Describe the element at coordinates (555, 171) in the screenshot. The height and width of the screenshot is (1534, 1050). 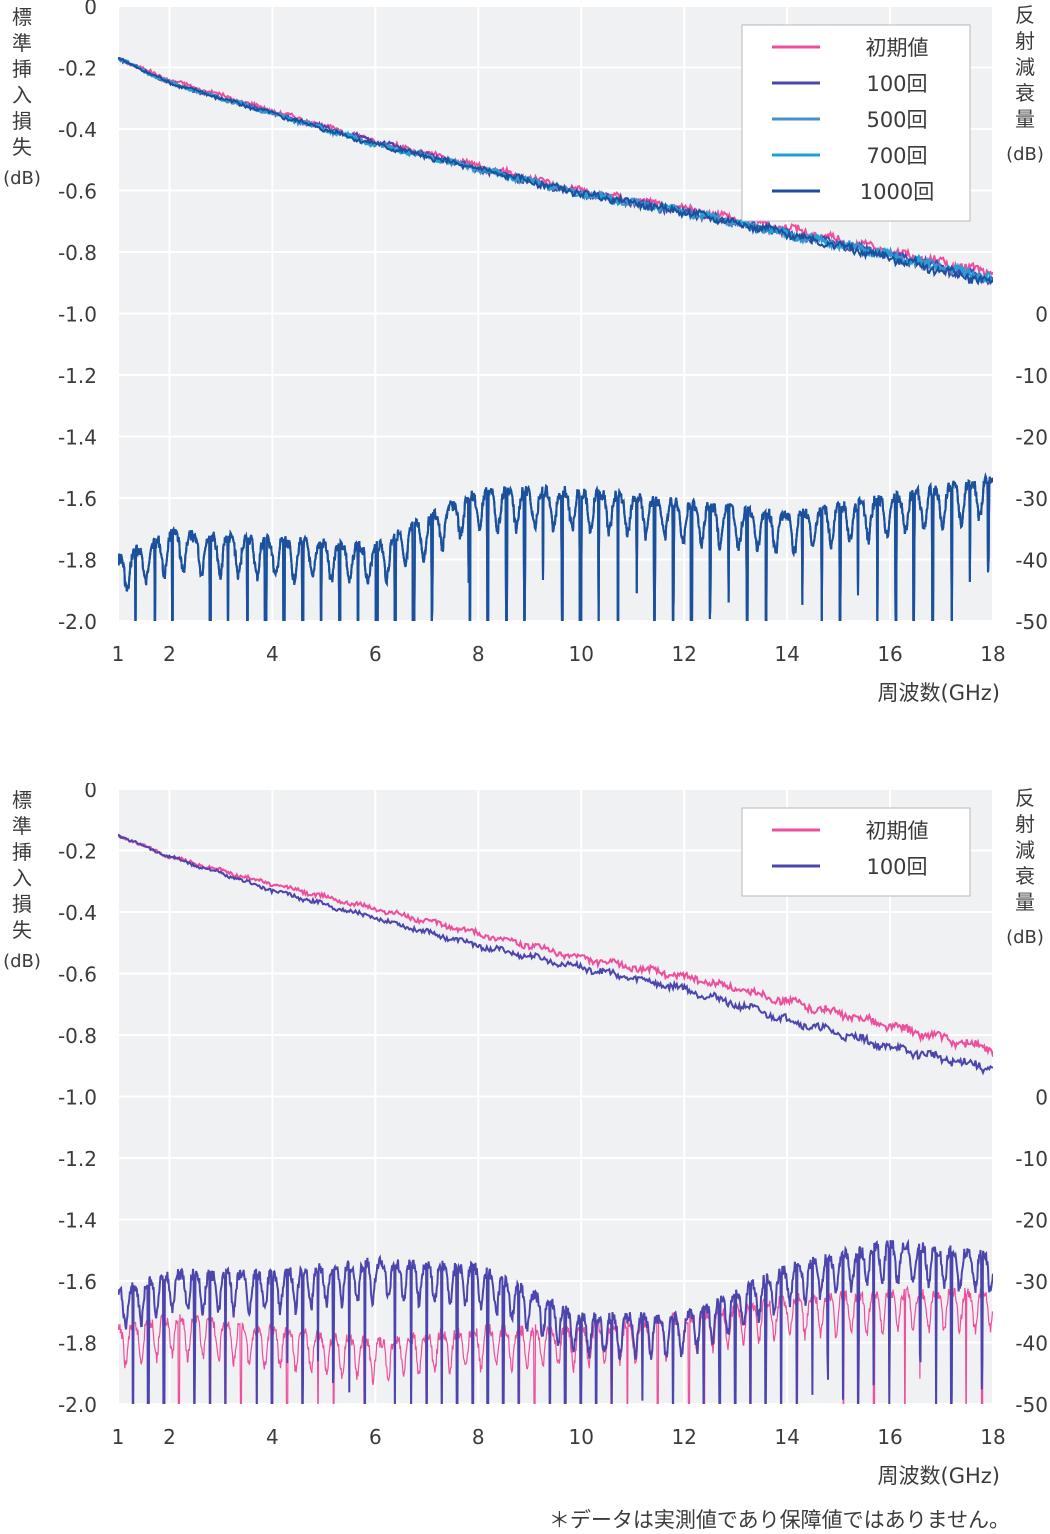
I see `insertion-loss-line-1000回` at that location.